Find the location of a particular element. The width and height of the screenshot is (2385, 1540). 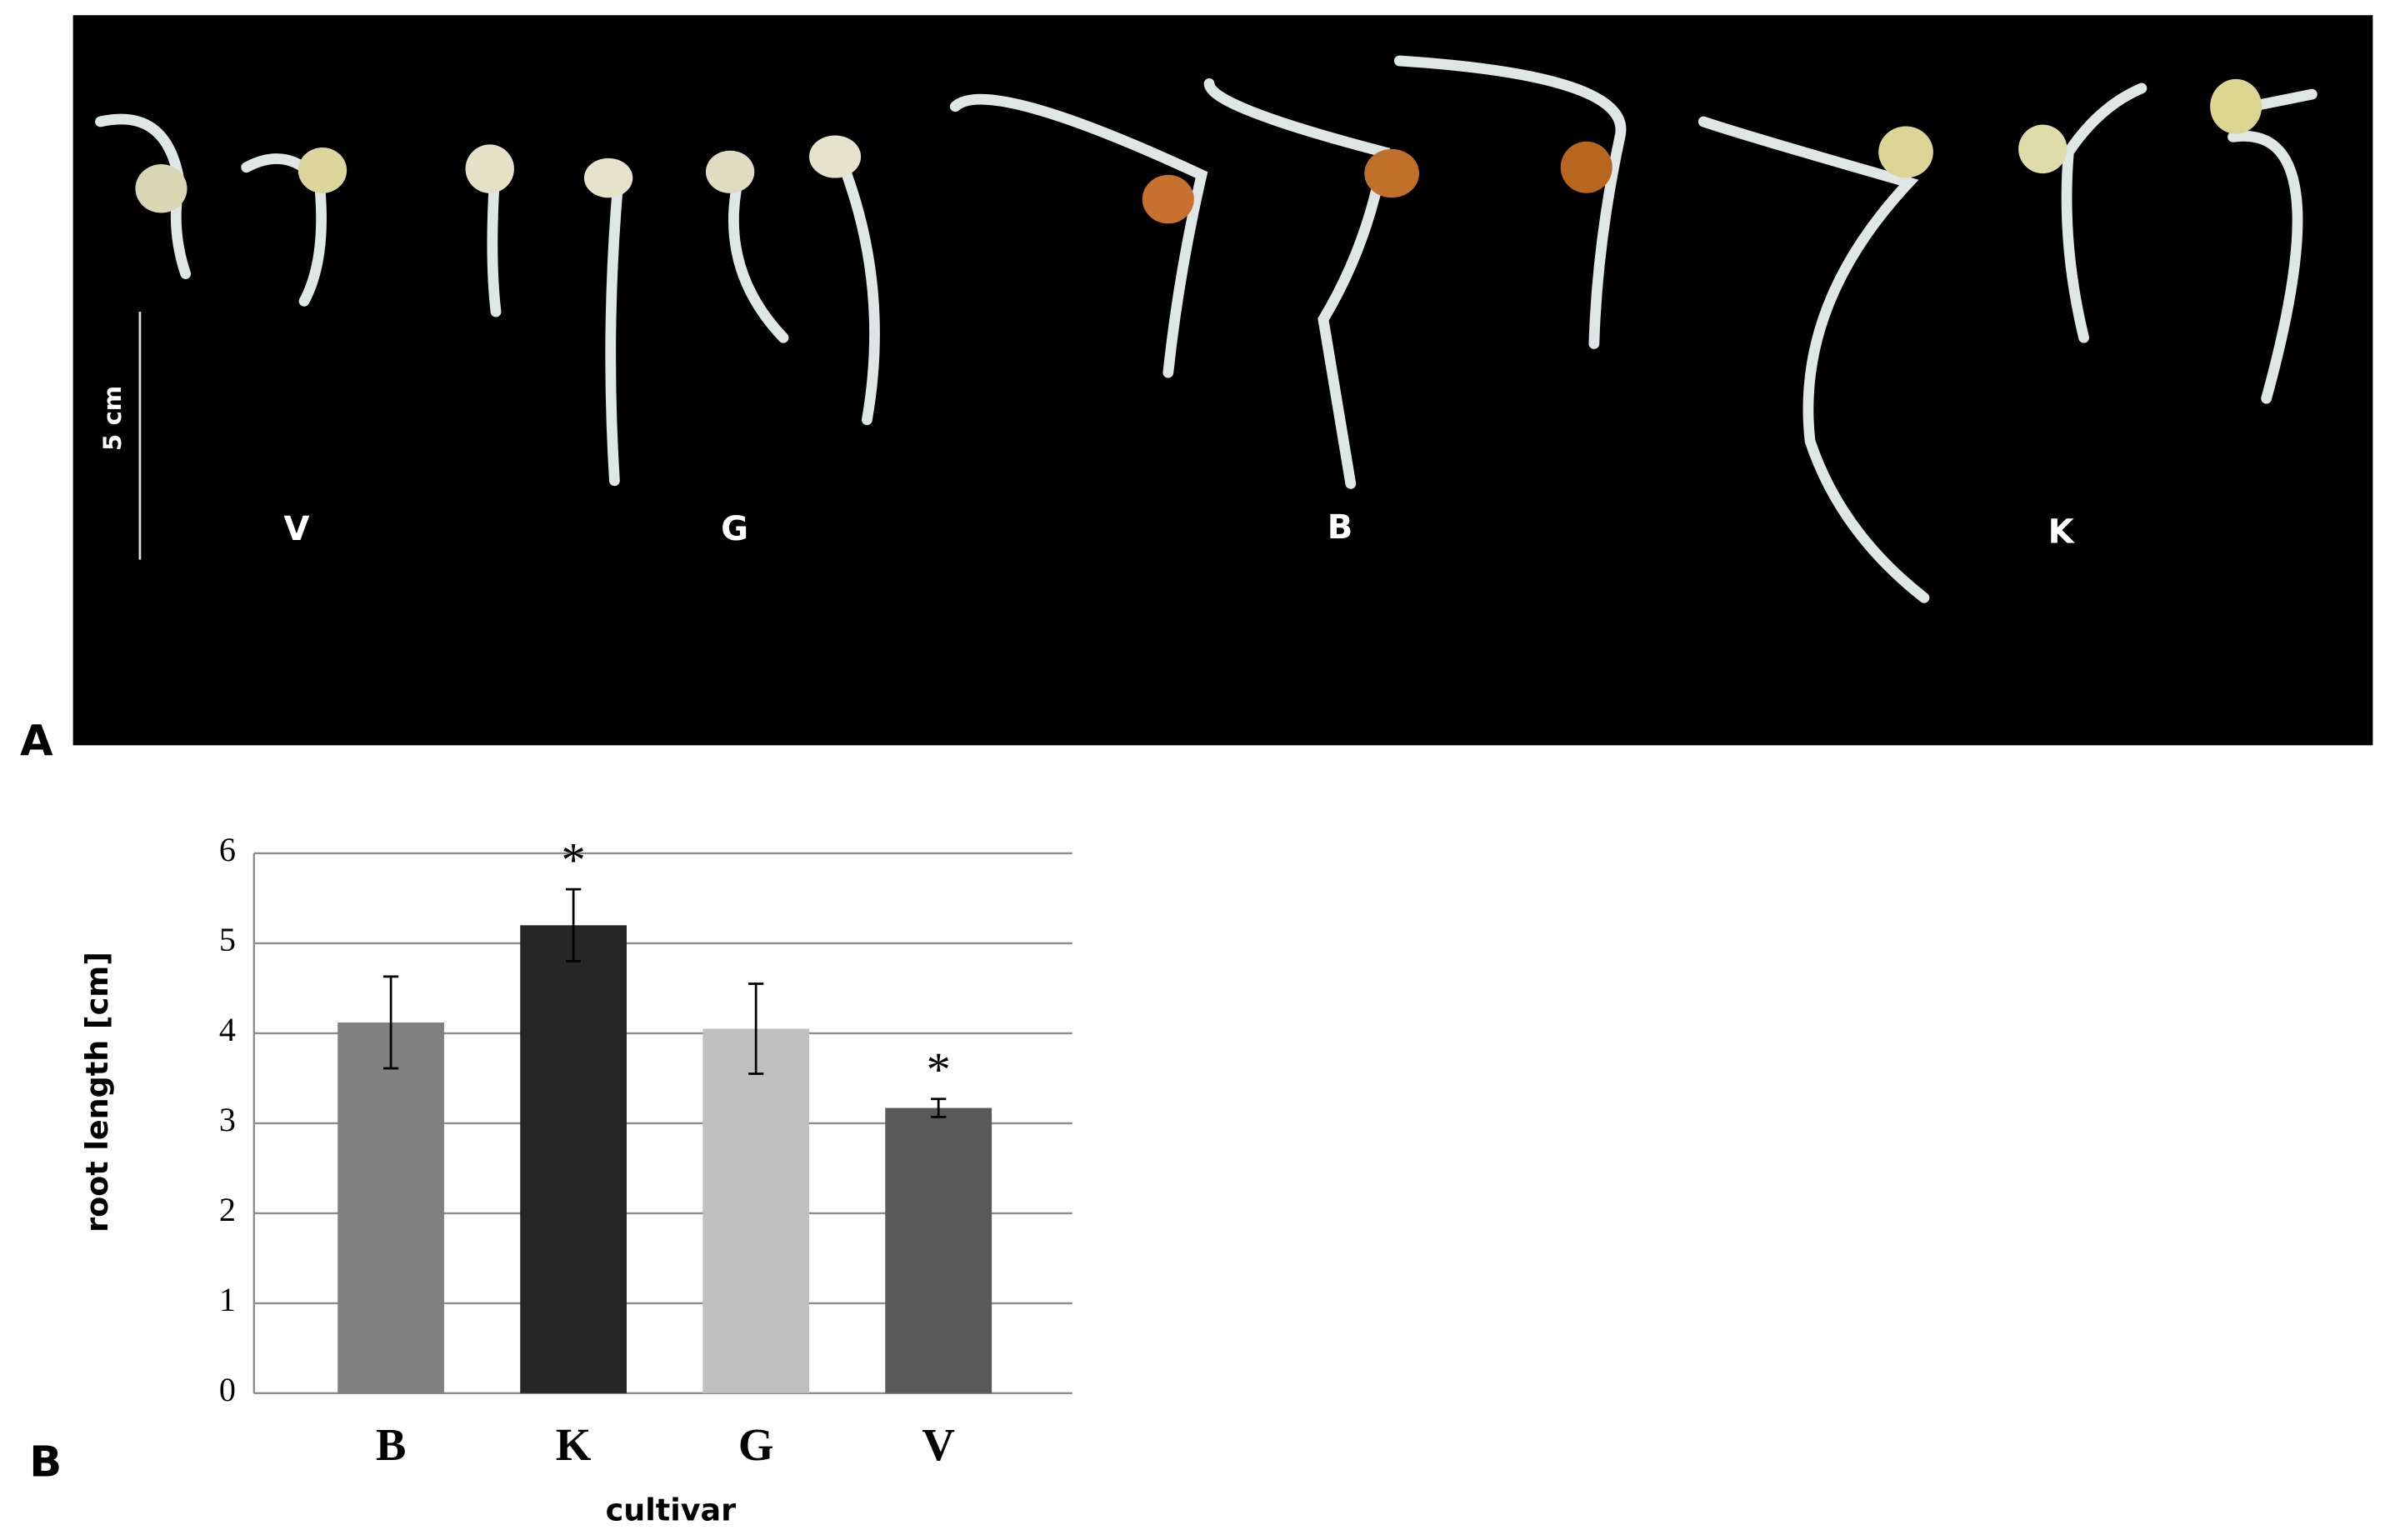

x-axis-label: cultivar is located at coordinates (671, 1510).